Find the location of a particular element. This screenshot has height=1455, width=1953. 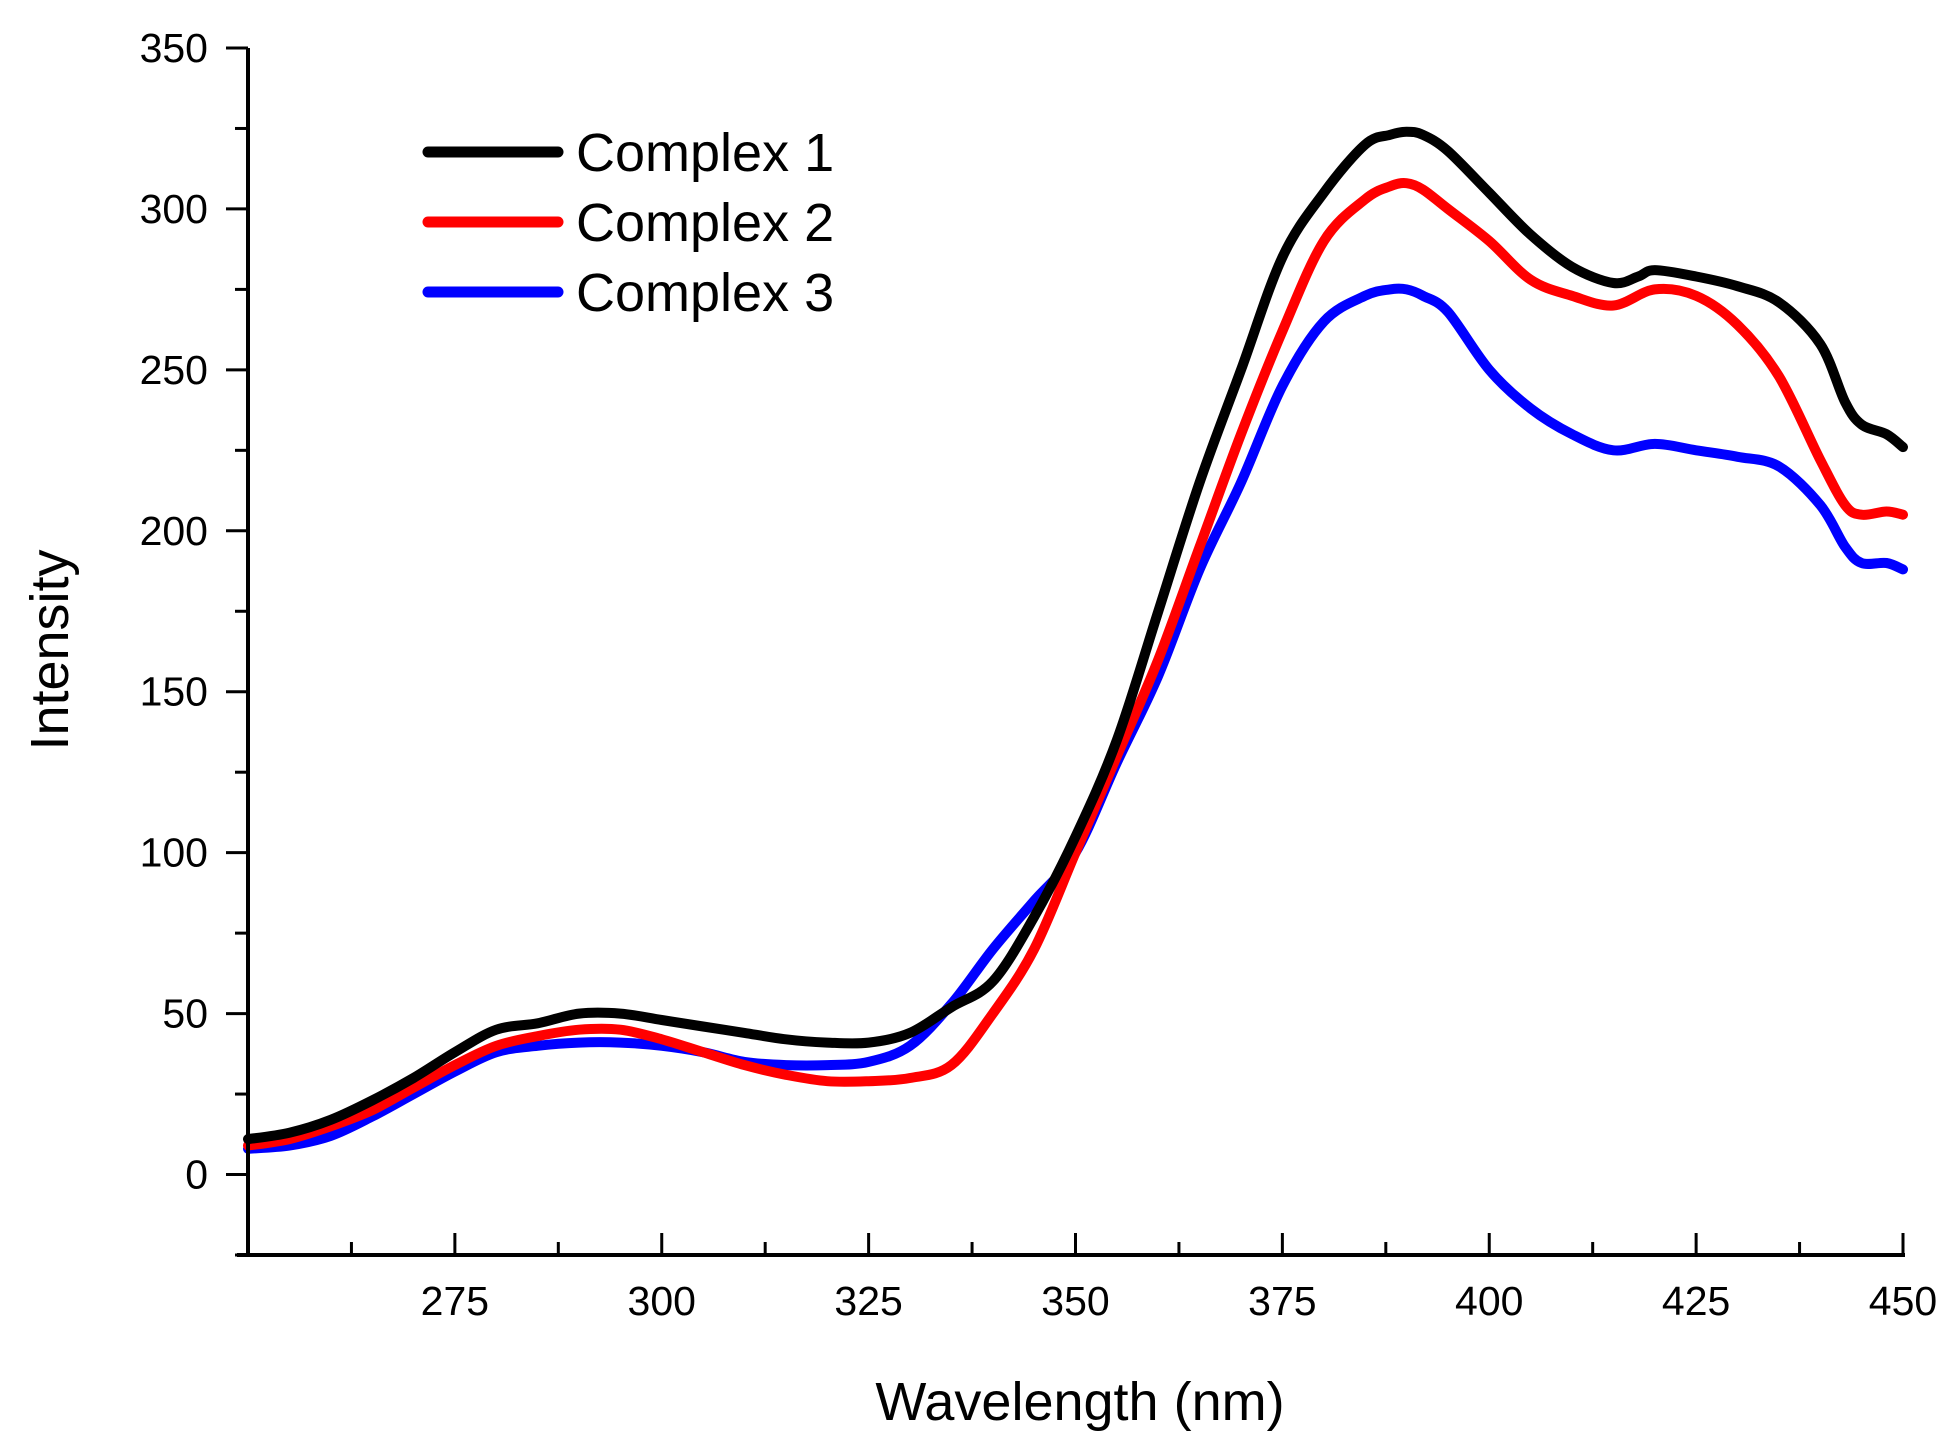

y-ticks is located at coordinates (237, 651).